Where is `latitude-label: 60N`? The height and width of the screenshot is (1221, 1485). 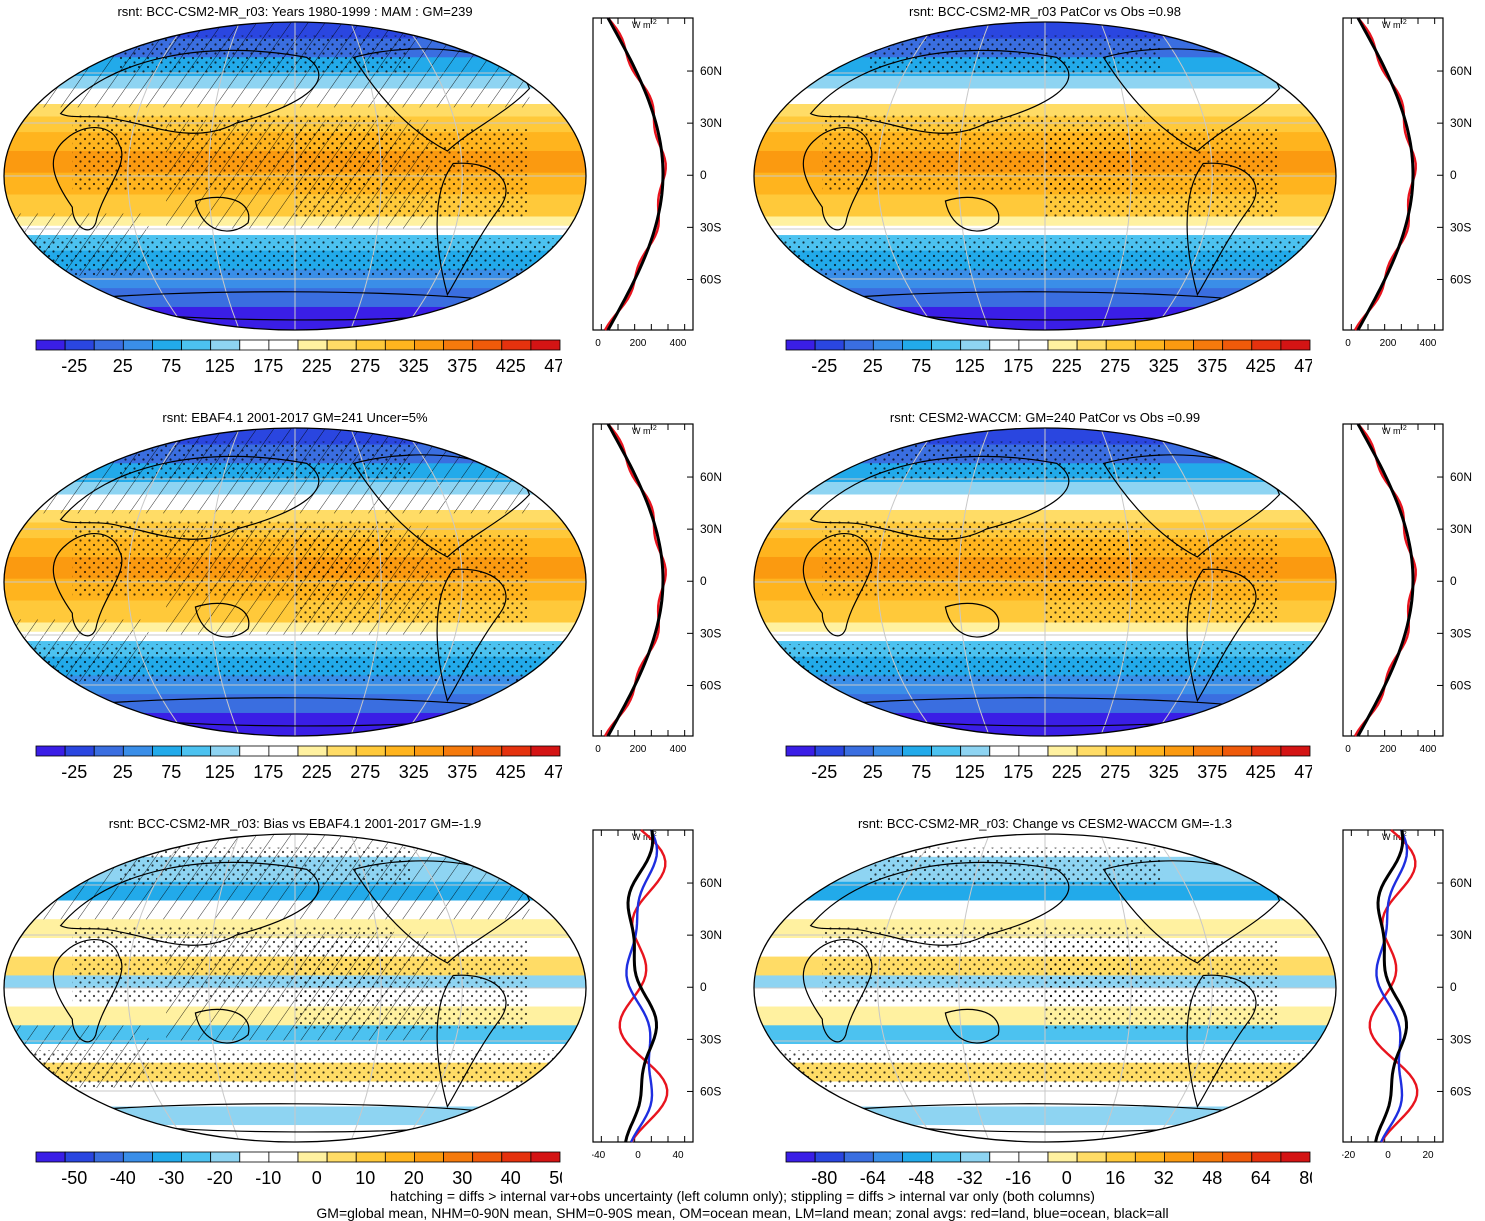
latitude-label: 60N is located at coordinates (1461, 71).